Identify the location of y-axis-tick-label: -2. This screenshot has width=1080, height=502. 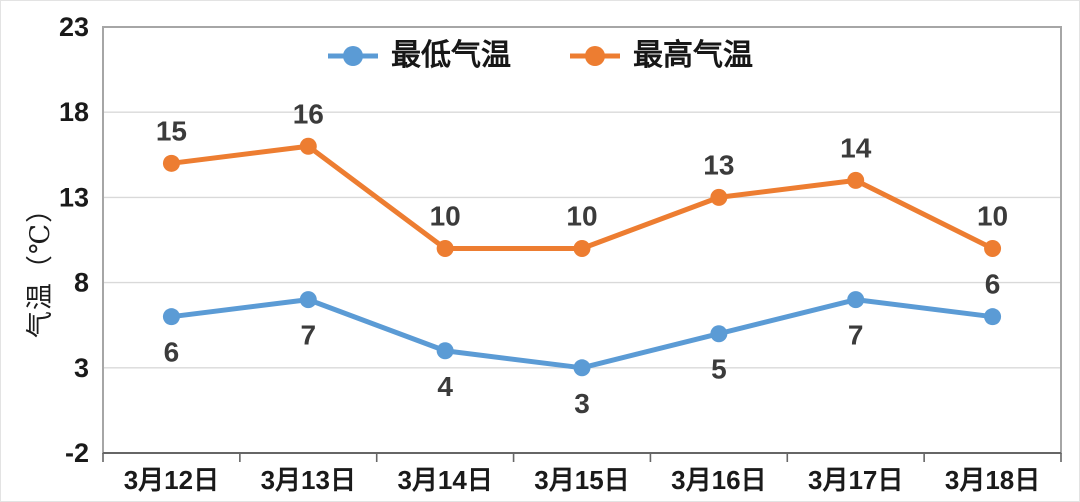
(77, 453).